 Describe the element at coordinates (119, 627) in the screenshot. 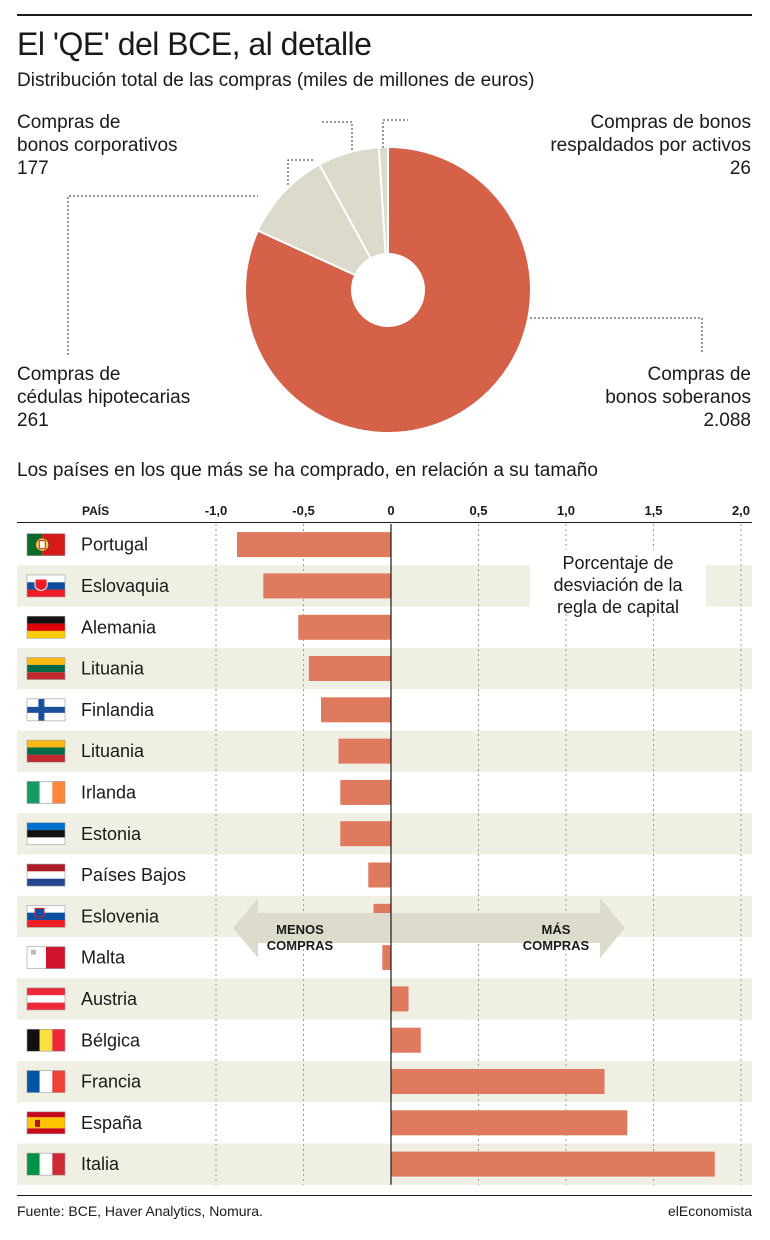

I see `country-label: Alemania` at that location.